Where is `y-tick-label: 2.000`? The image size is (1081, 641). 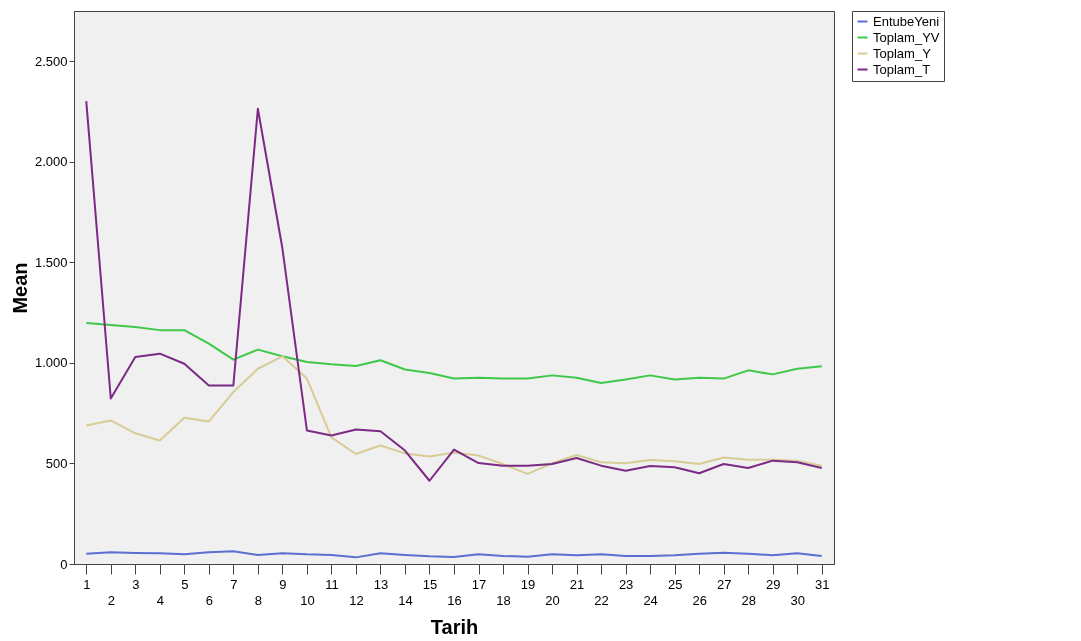
y-tick-label: 2.000 is located at coordinates (51, 162).